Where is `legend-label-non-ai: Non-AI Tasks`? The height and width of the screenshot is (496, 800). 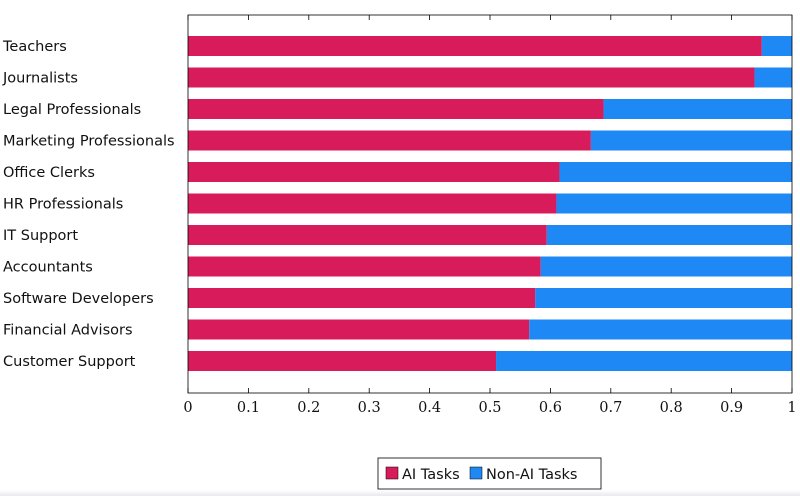
legend-label-non-ai: Non-AI Tasks is located at coordinates (531, 475).